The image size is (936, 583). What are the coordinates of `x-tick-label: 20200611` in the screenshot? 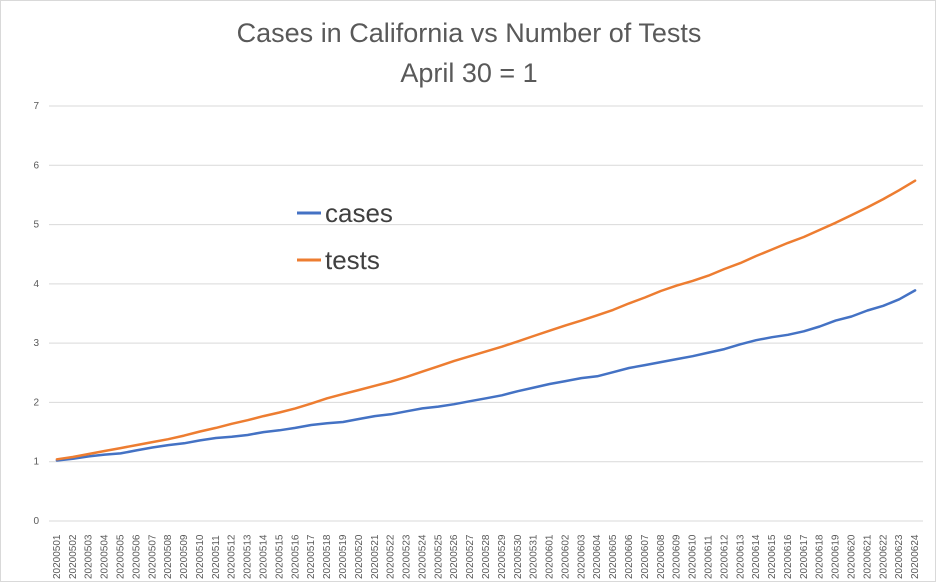 It's located at (708, 557).